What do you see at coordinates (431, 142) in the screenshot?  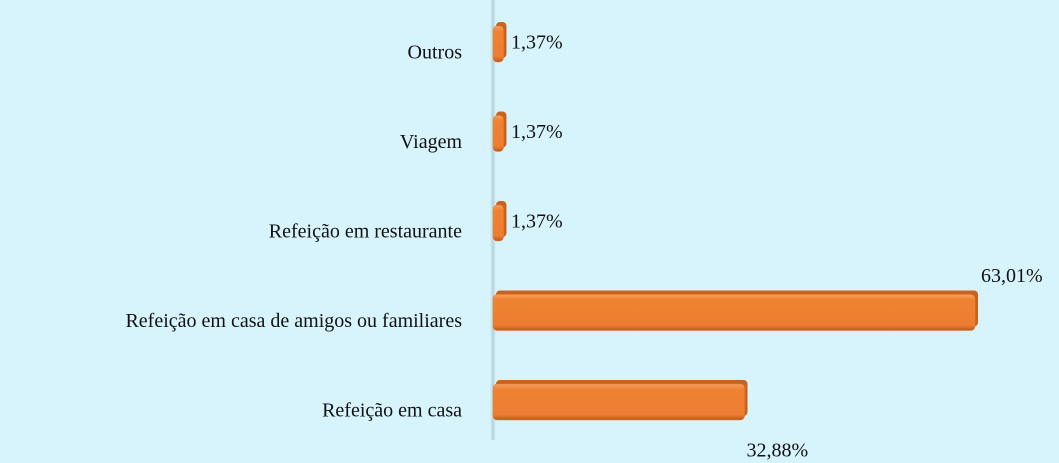 I see `category-label: Viagem` at bounding box center [431, 142].